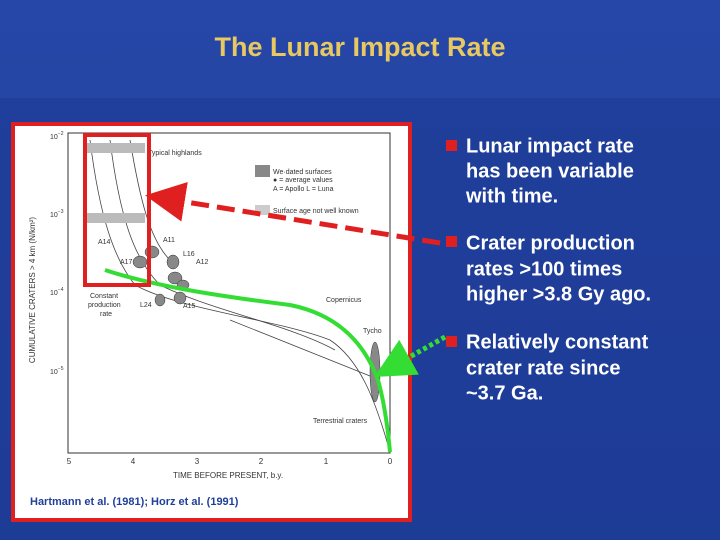 This screenshot has height=545, width=720. What do you see at coordinates (57, 214) in the screenshot?
I see `y-tick: 10⁻³` at bounding box center [57, 214].